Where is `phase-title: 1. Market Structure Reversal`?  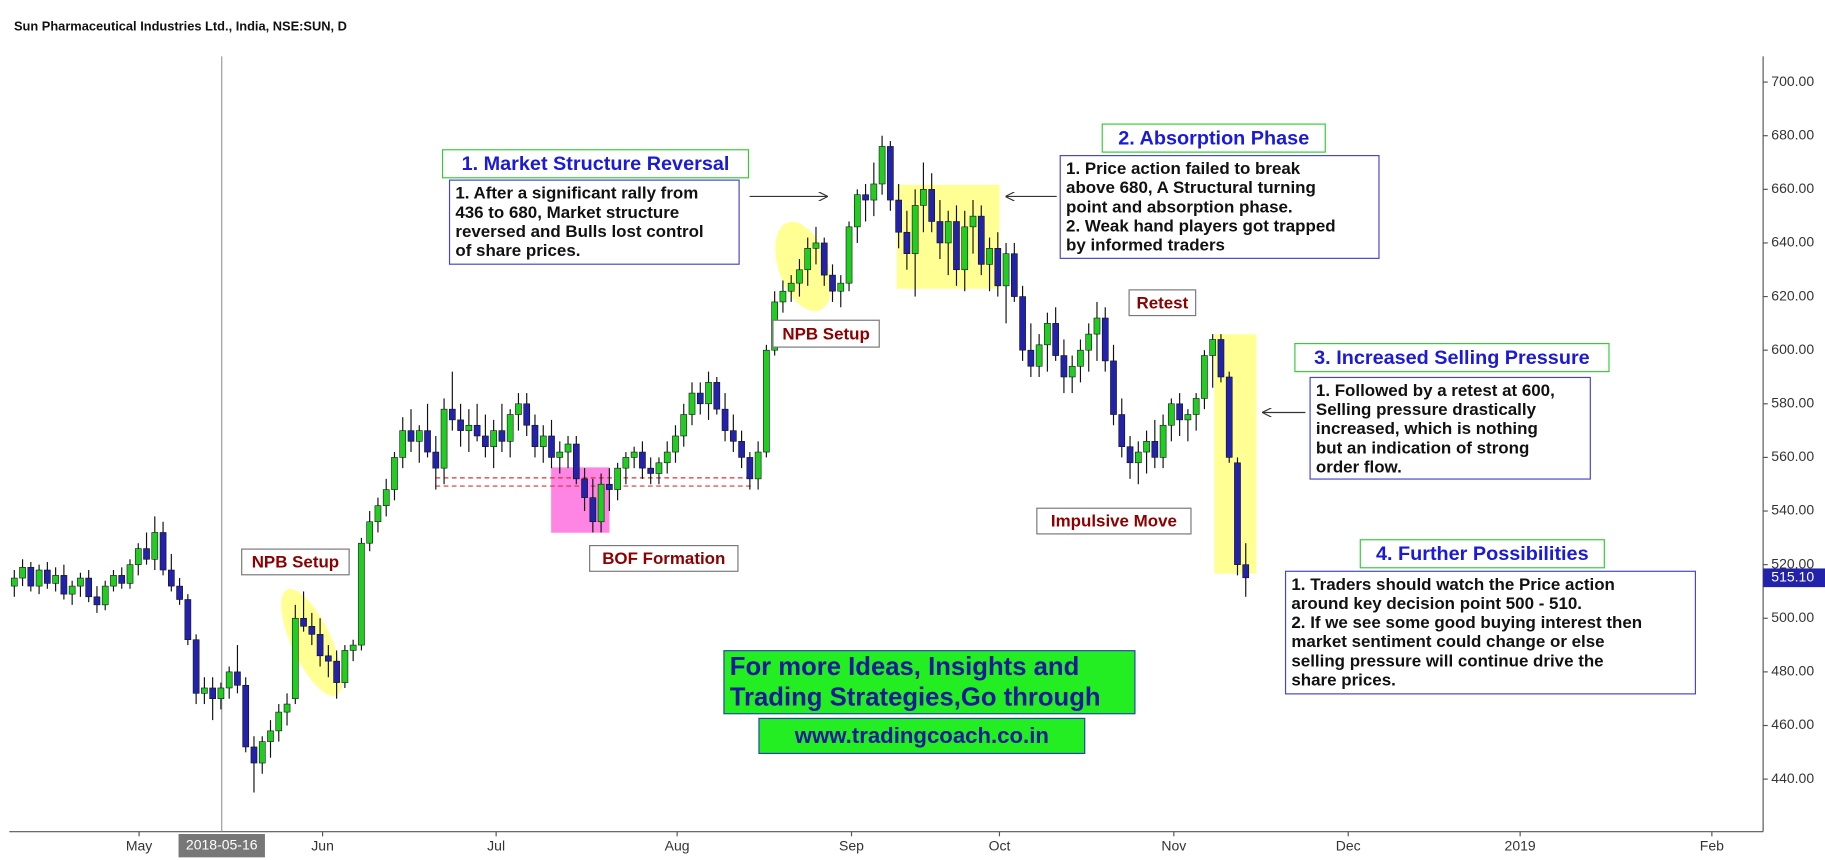
phase-title: 1. Market Structure Reversal is located at coordinates (596, 164).